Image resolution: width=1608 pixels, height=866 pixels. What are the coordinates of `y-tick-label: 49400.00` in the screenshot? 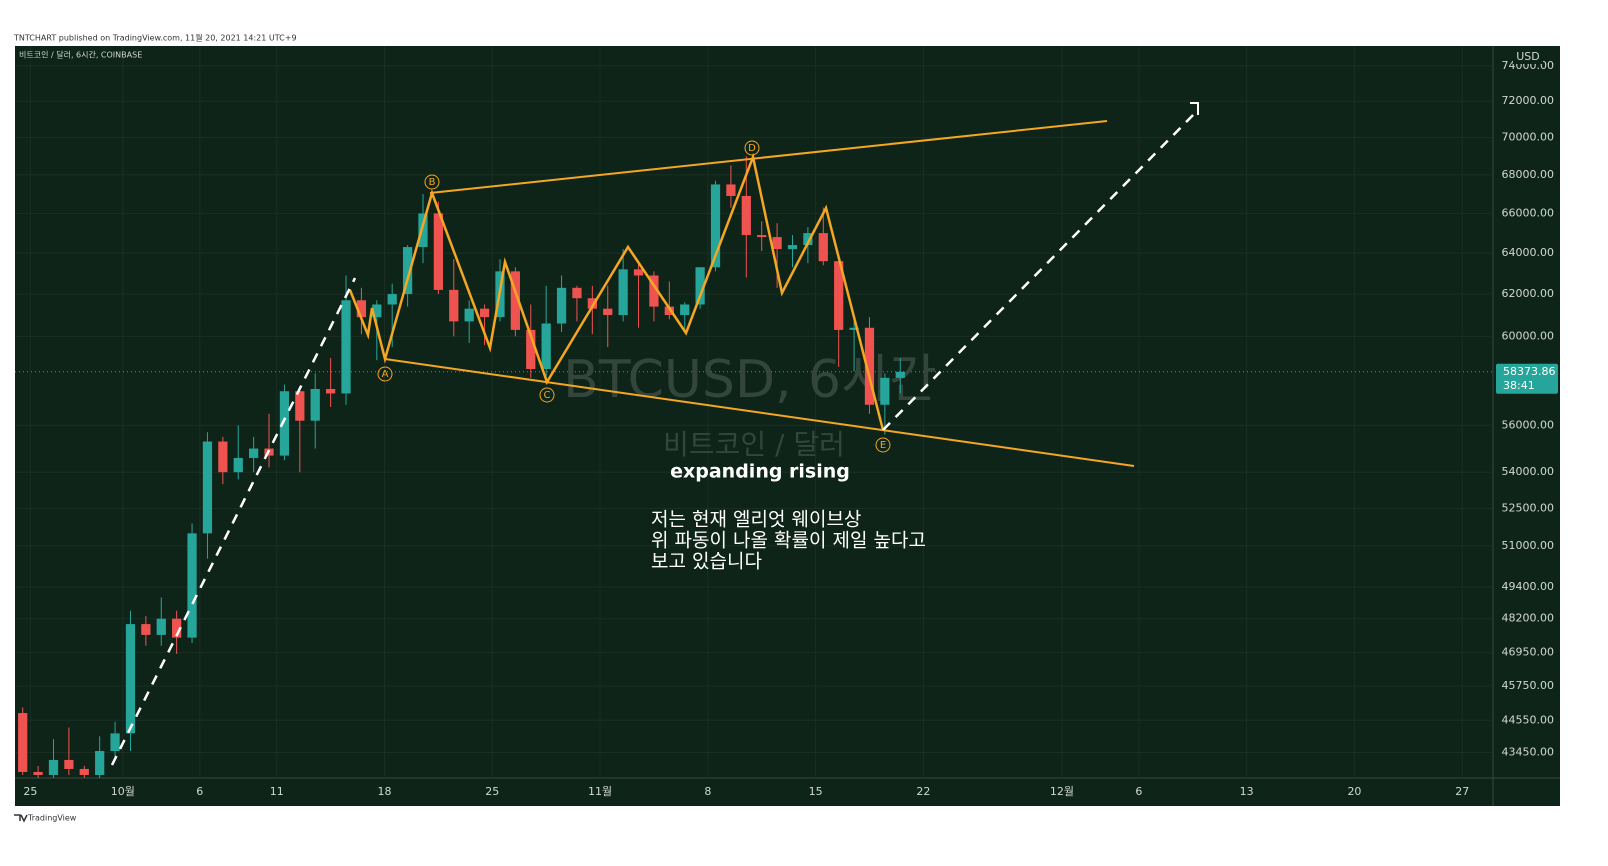 It's located at (1528, 586).